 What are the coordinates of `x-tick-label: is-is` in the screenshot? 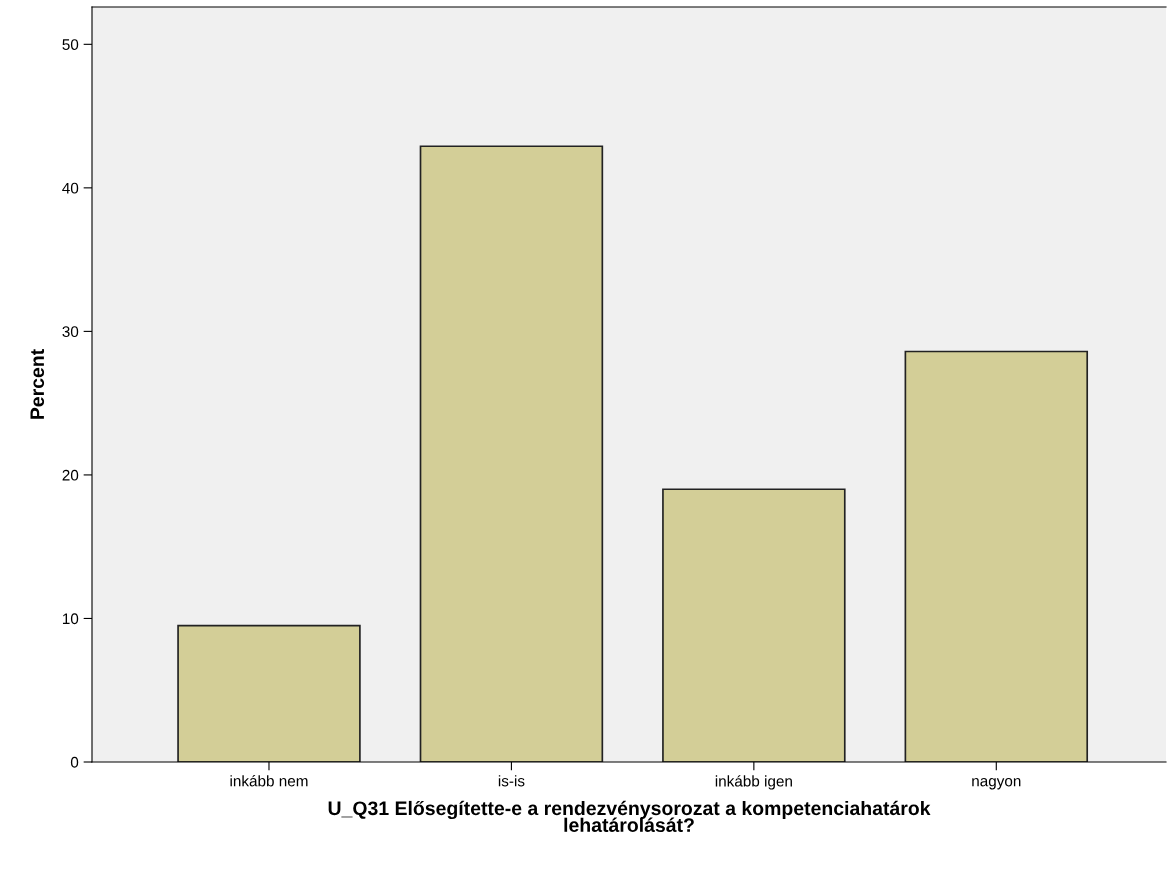 It's located at (511, 781).